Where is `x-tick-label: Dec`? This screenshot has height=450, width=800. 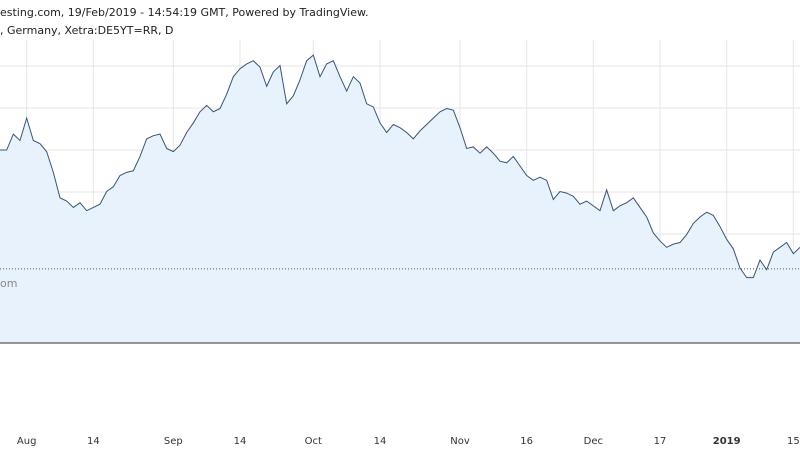 x-tick-label: Dec is located at coordinates (593, 441).